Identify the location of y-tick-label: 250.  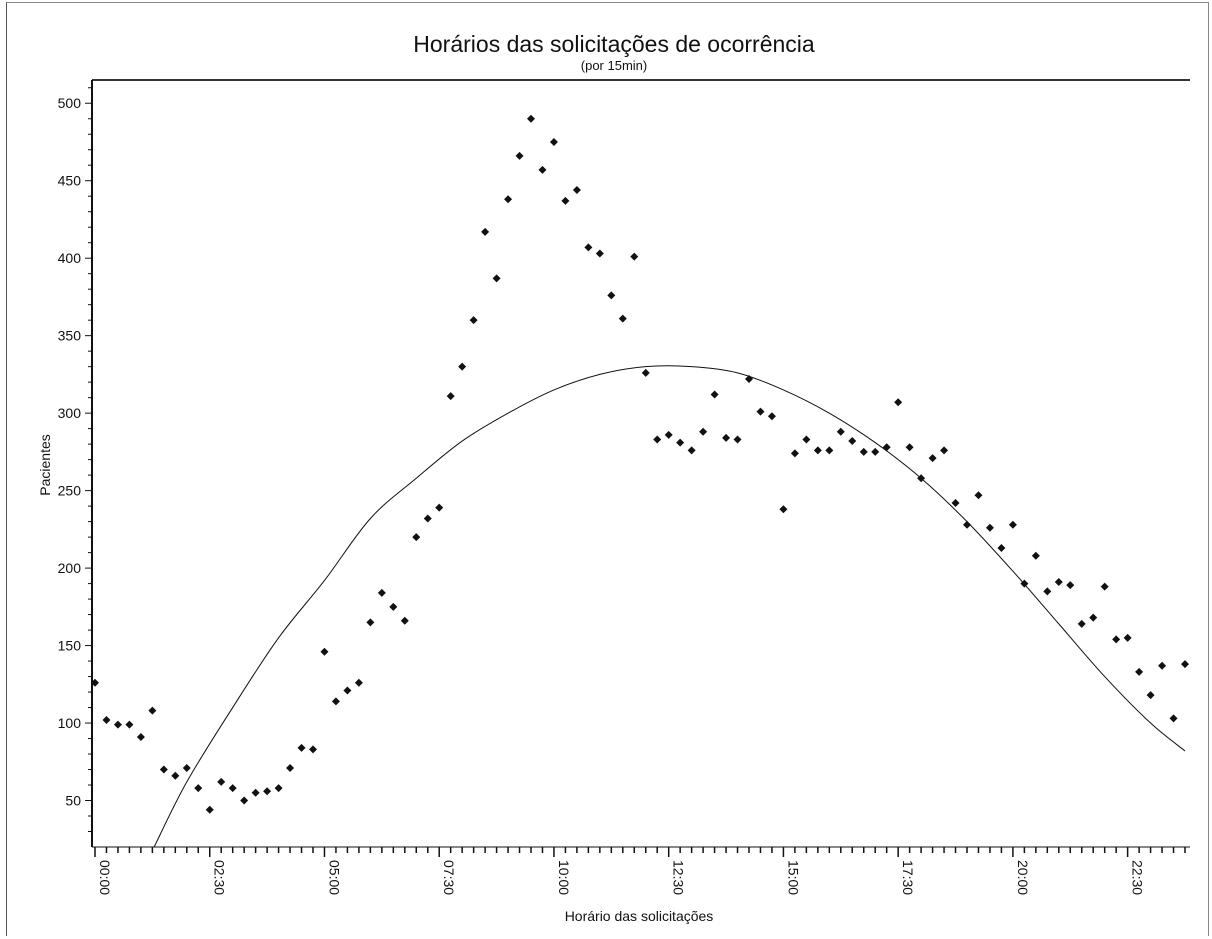
(70, 491).